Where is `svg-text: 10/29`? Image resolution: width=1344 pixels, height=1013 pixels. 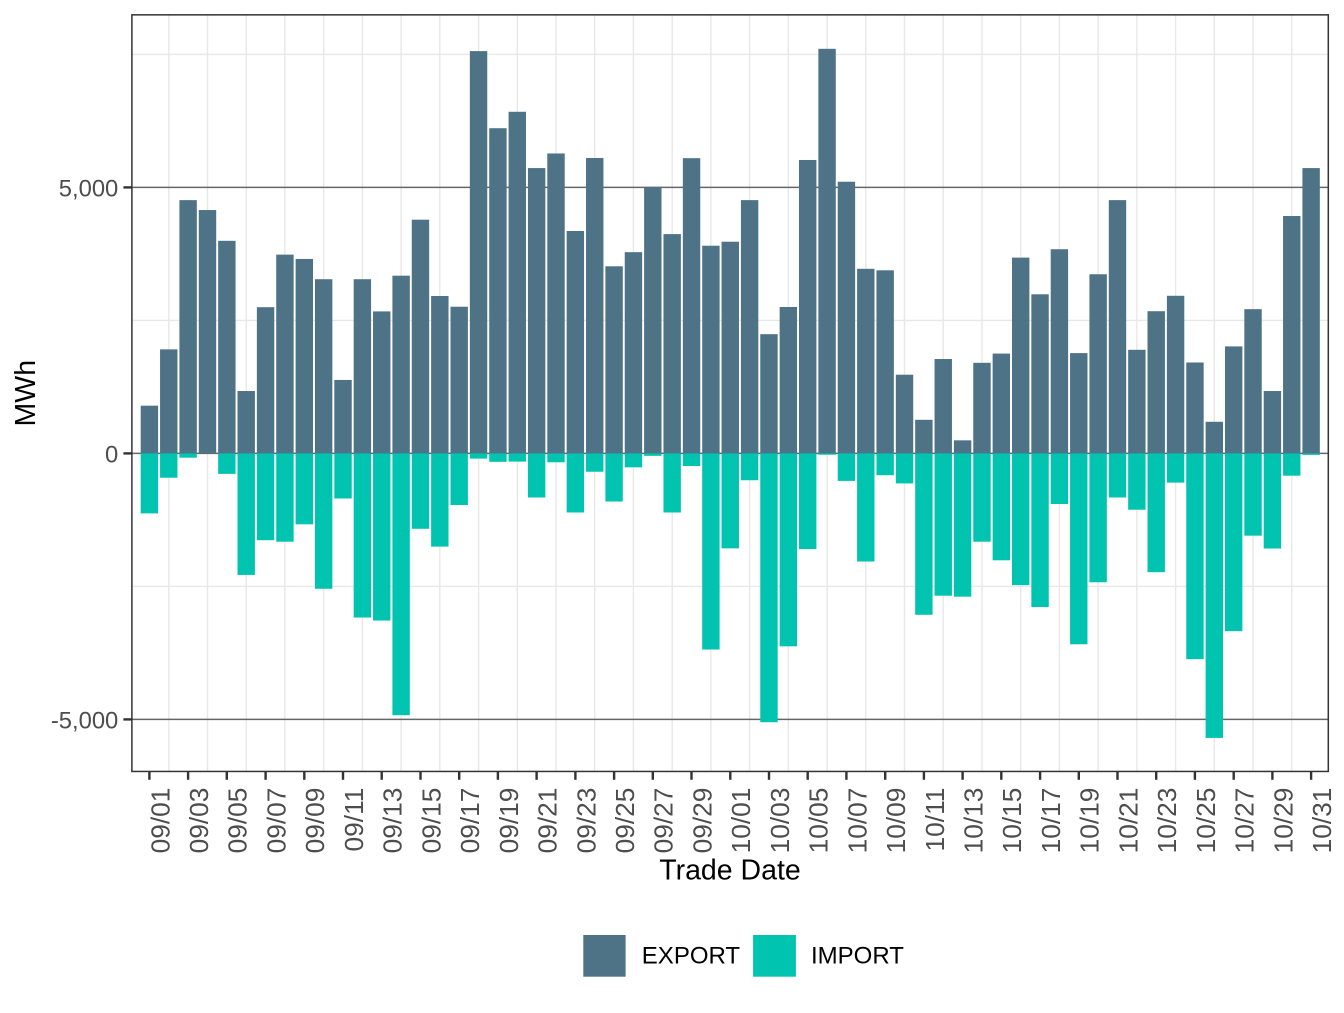 svg-text: 10/29 is located at coordinates (1283, 821).